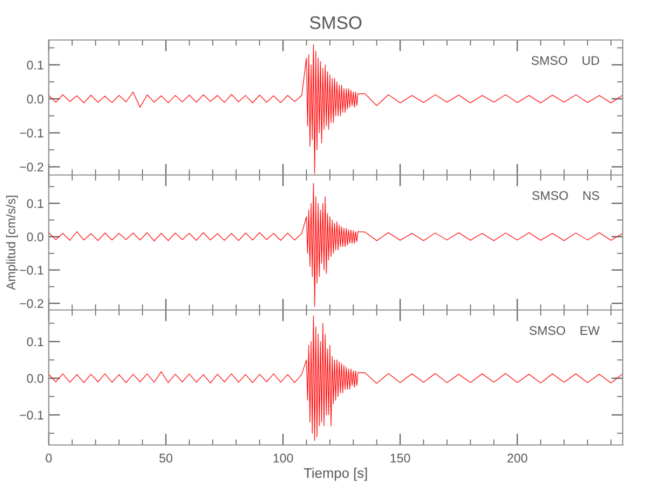 This screenshot has height=500, width=650. Describe the element at coordinates (12, 243) in the screenshot. I see `y-axis-title: Amplitud [cm/s/s]` at that location.